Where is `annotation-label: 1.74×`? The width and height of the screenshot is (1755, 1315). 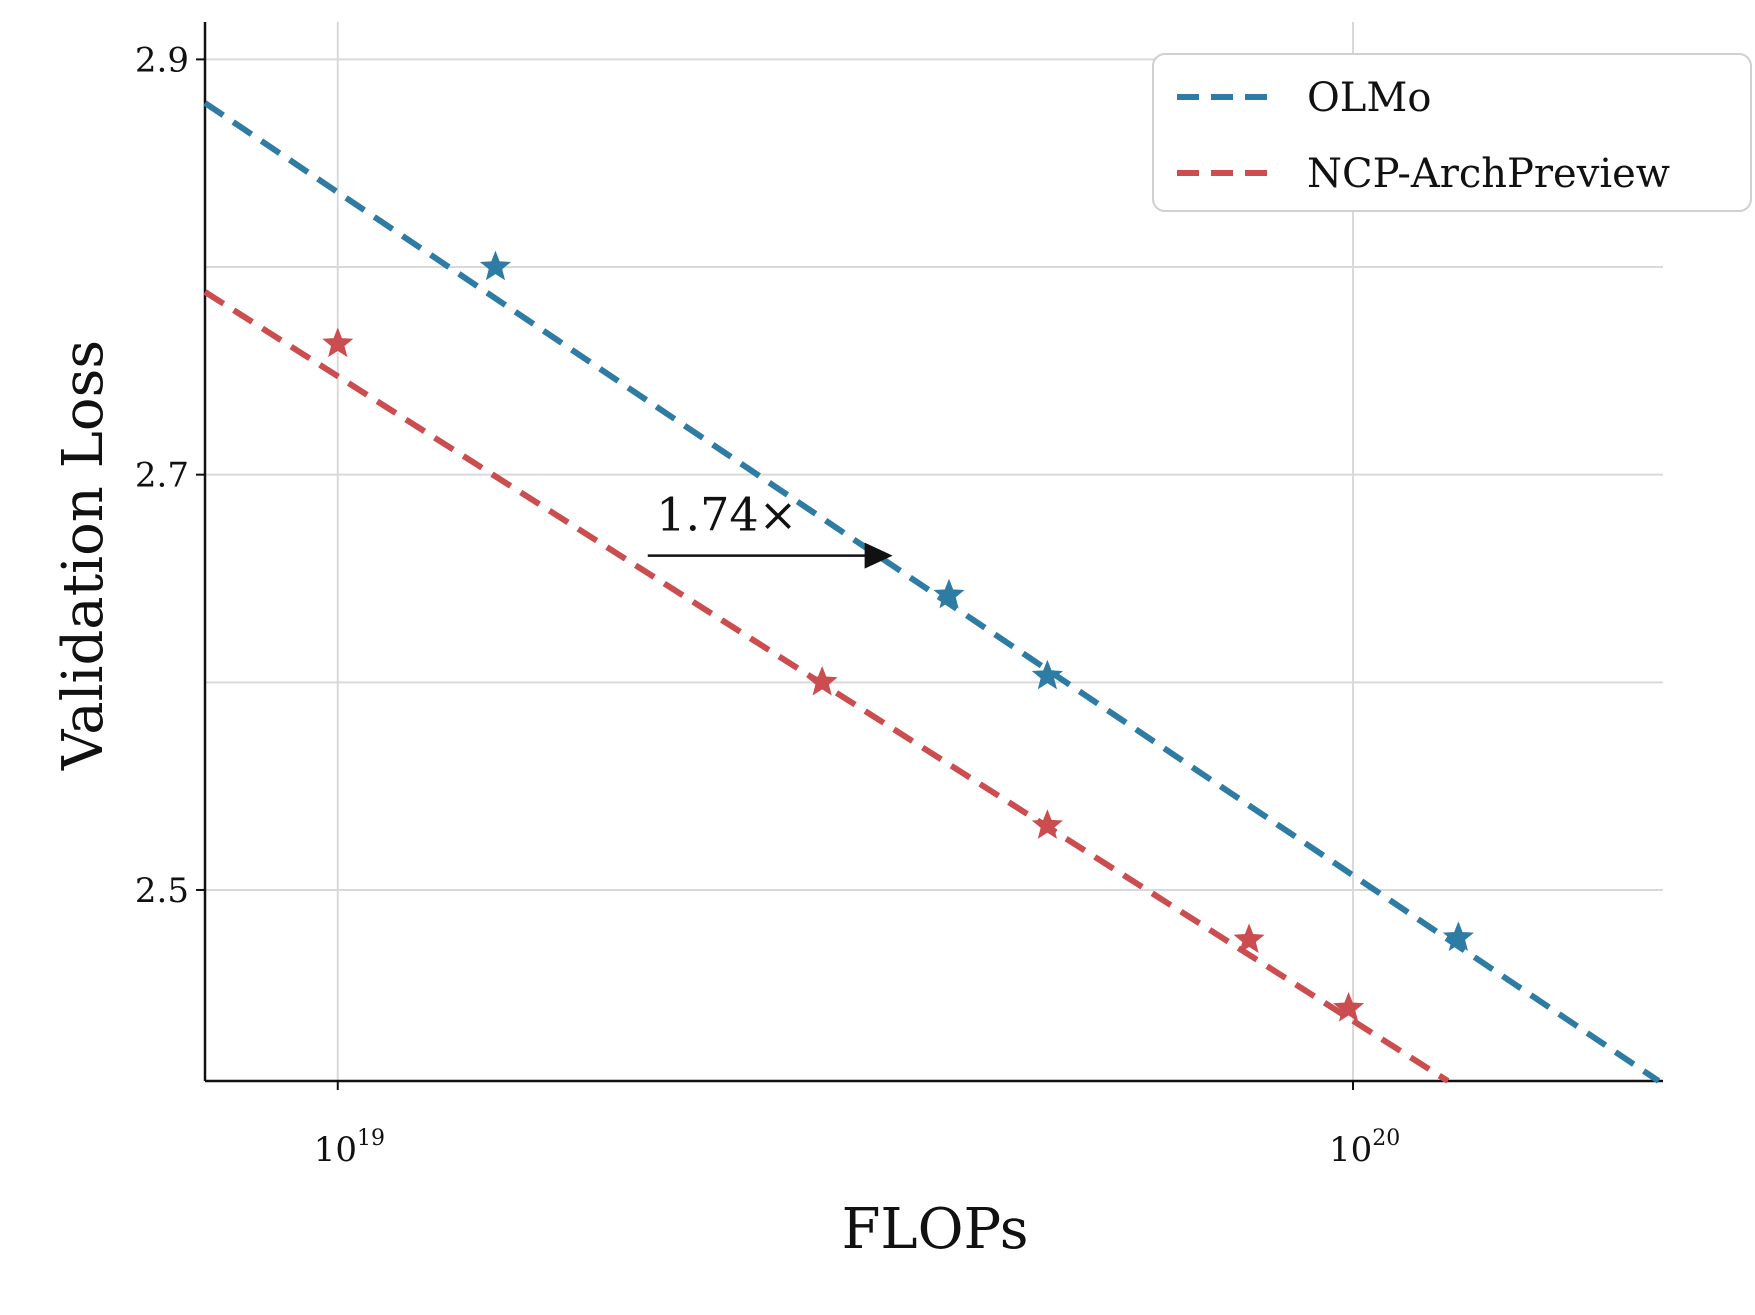 annotation-label: 1.74× is located at coordinates (726, 515).